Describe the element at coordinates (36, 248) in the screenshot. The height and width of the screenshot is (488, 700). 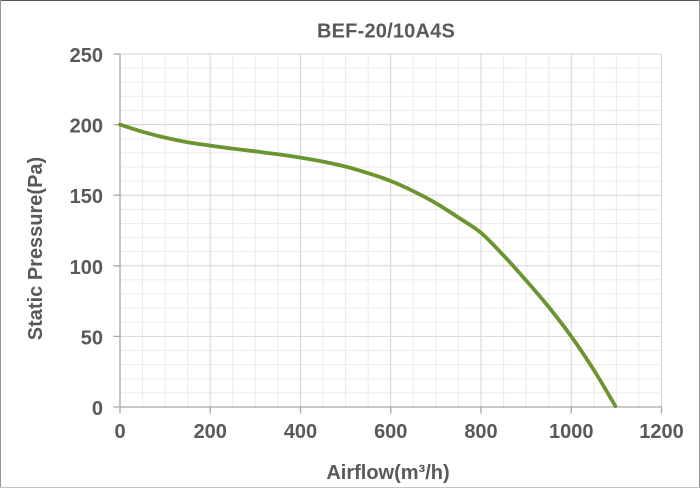
I see `svg-text: Static Pressure(Pa)` at that location.